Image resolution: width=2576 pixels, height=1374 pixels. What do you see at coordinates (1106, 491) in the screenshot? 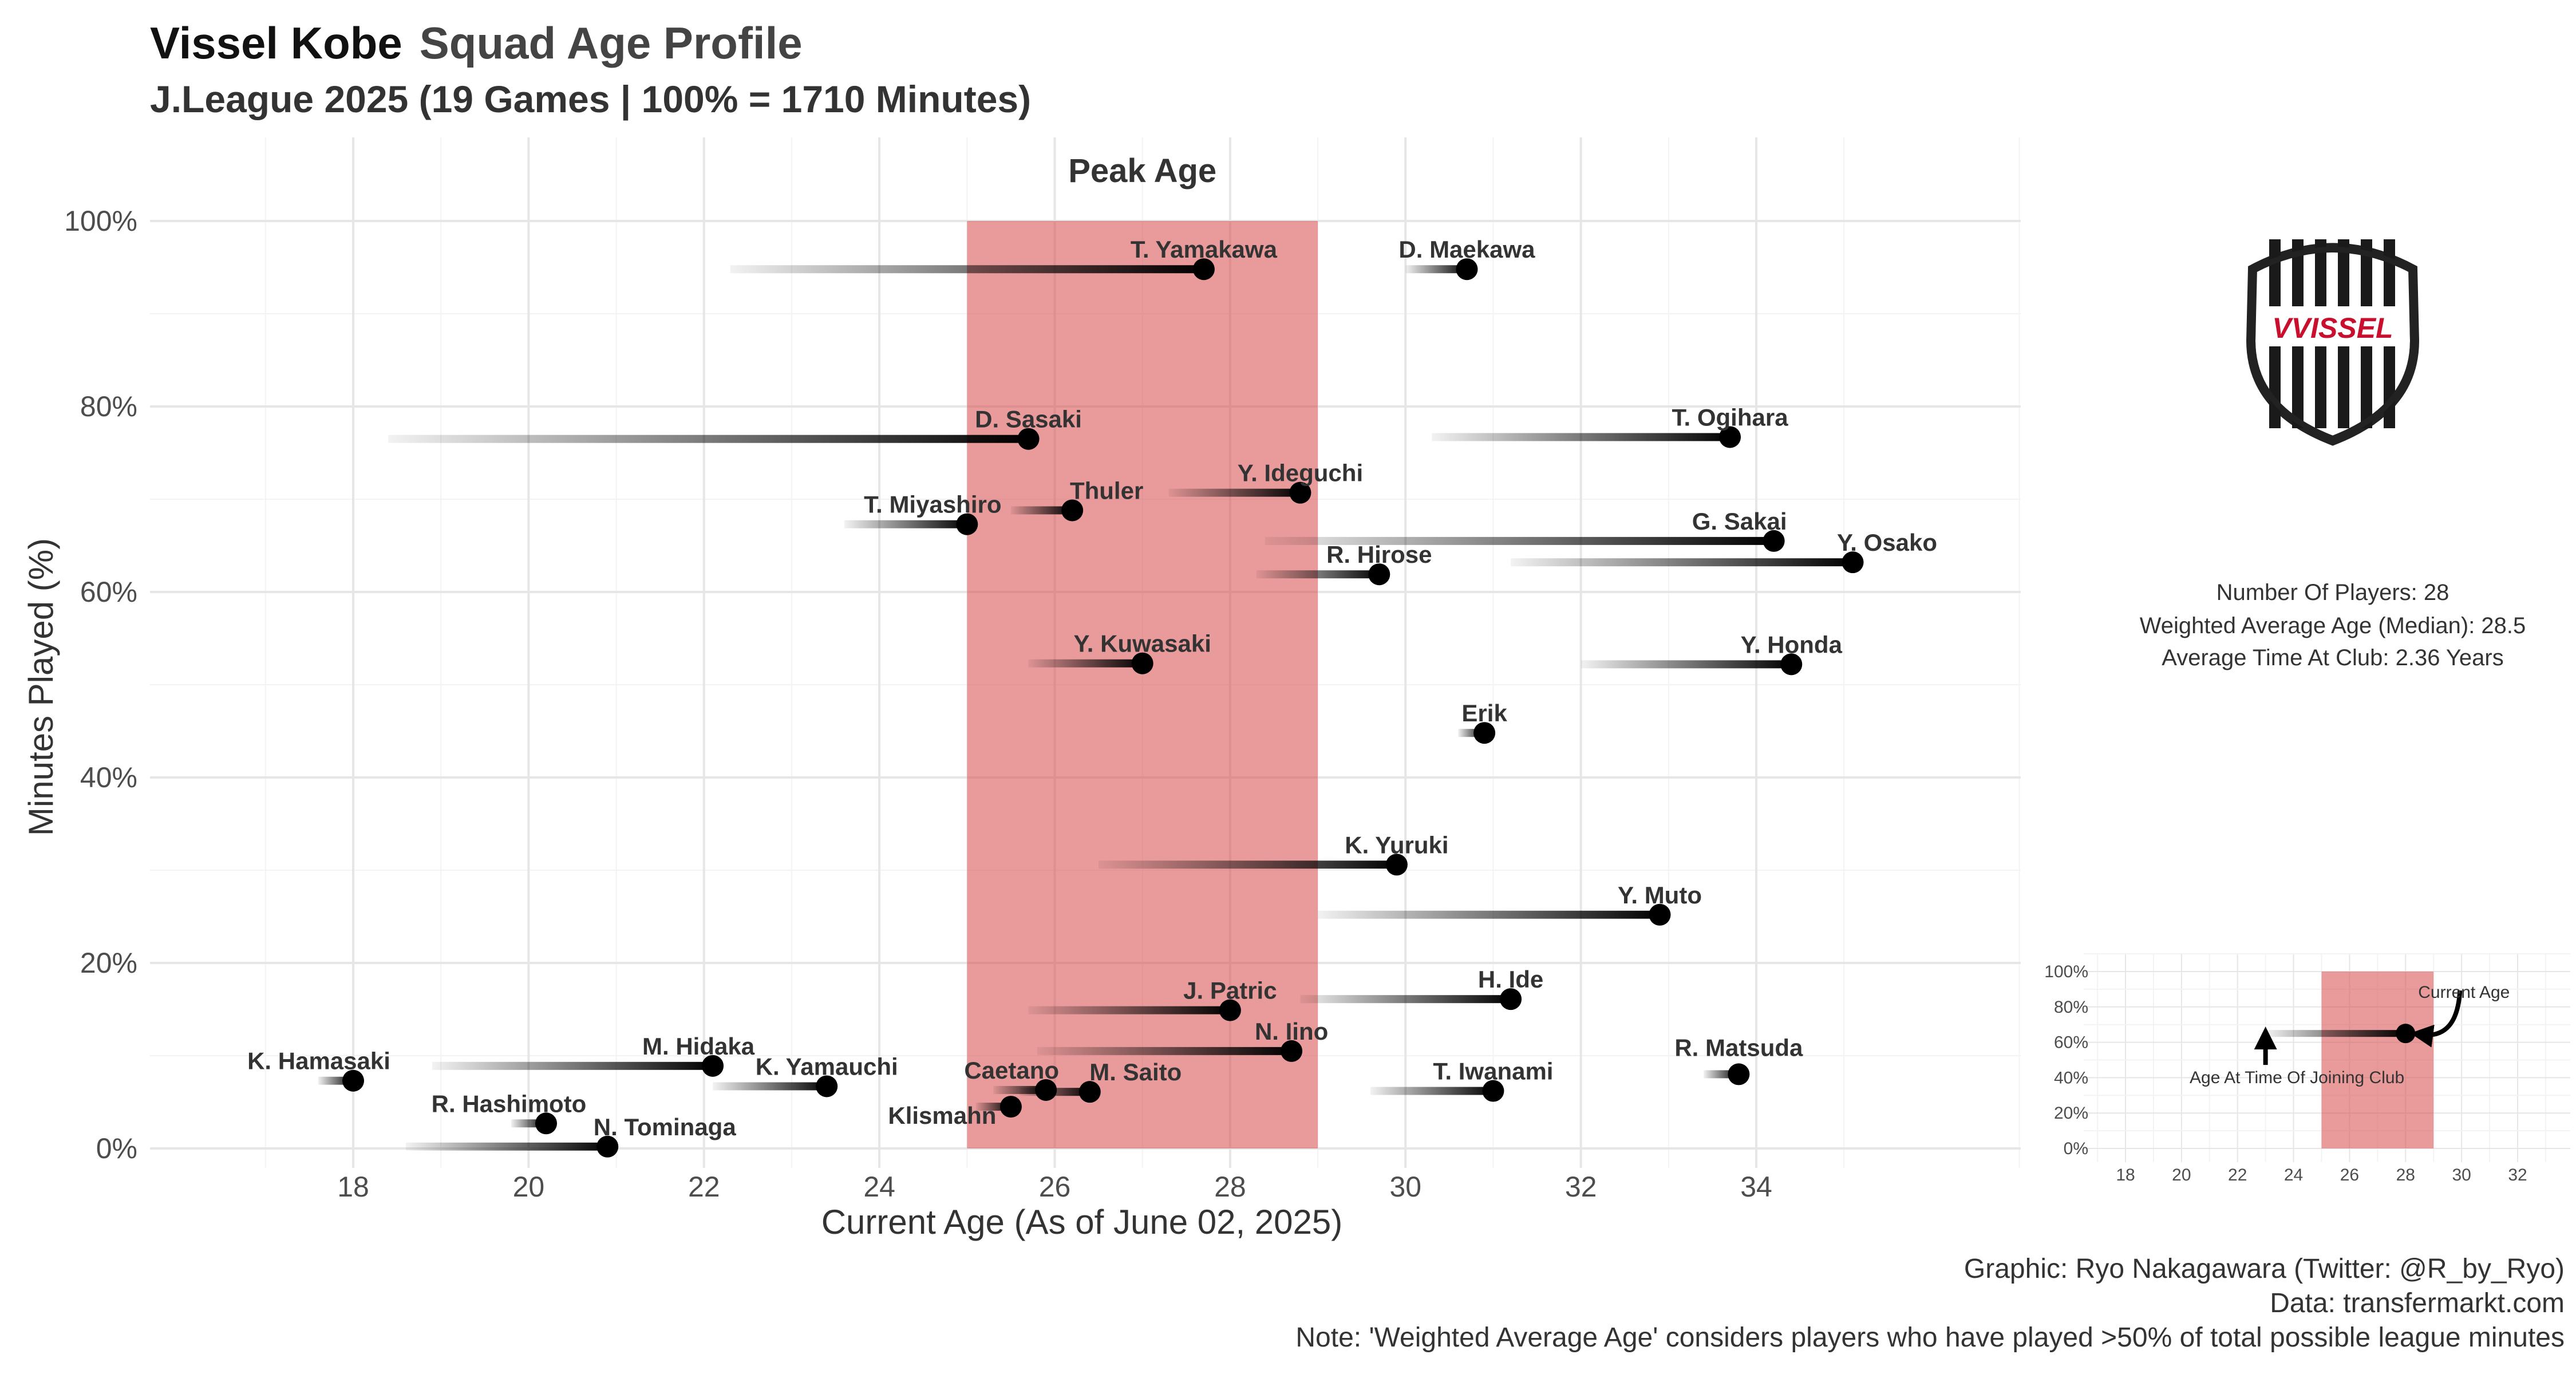
I see `player-label-thuler: Thuler` at bounding box center [1106, 491].